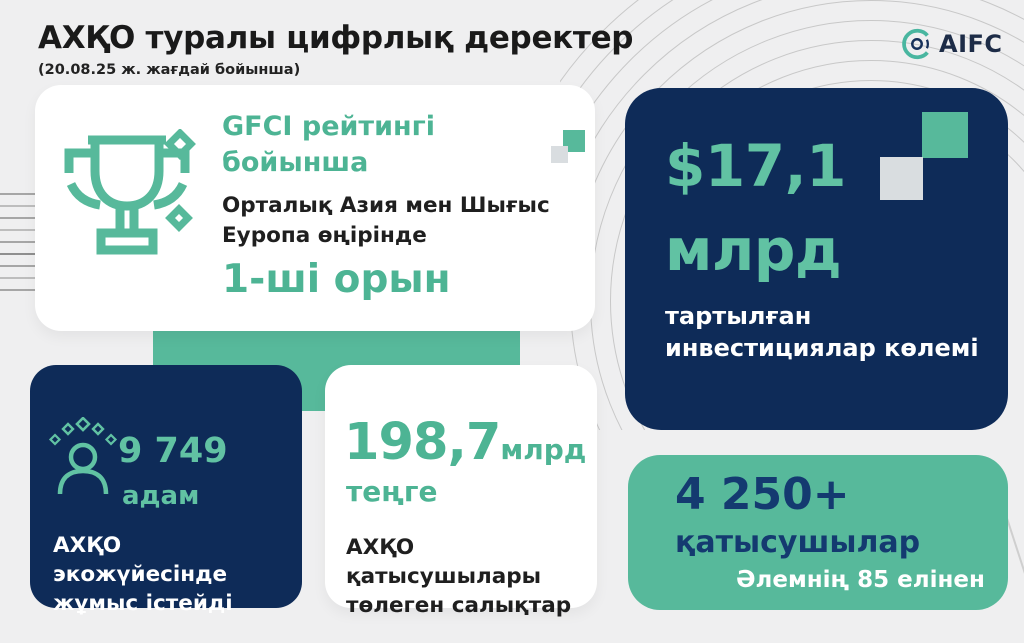  What do you see at coordinates (329, 144) in the screenshot?
I see `gfci-heading: GFCI рейтингі бойынша` at bounding box center [329, 144].